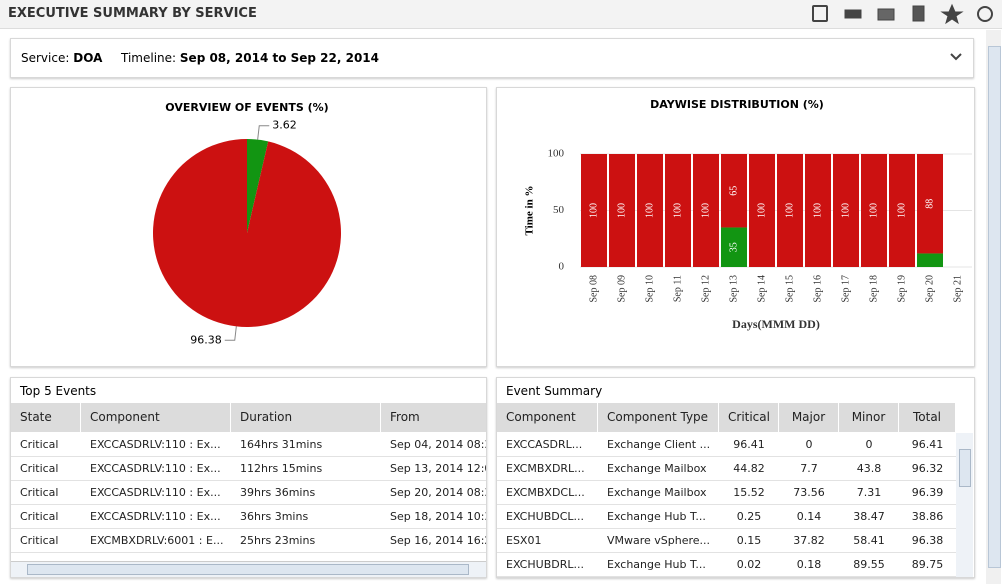  I want to click on table-cell: Sep 16, 2014 16:2, so click(438, 540).